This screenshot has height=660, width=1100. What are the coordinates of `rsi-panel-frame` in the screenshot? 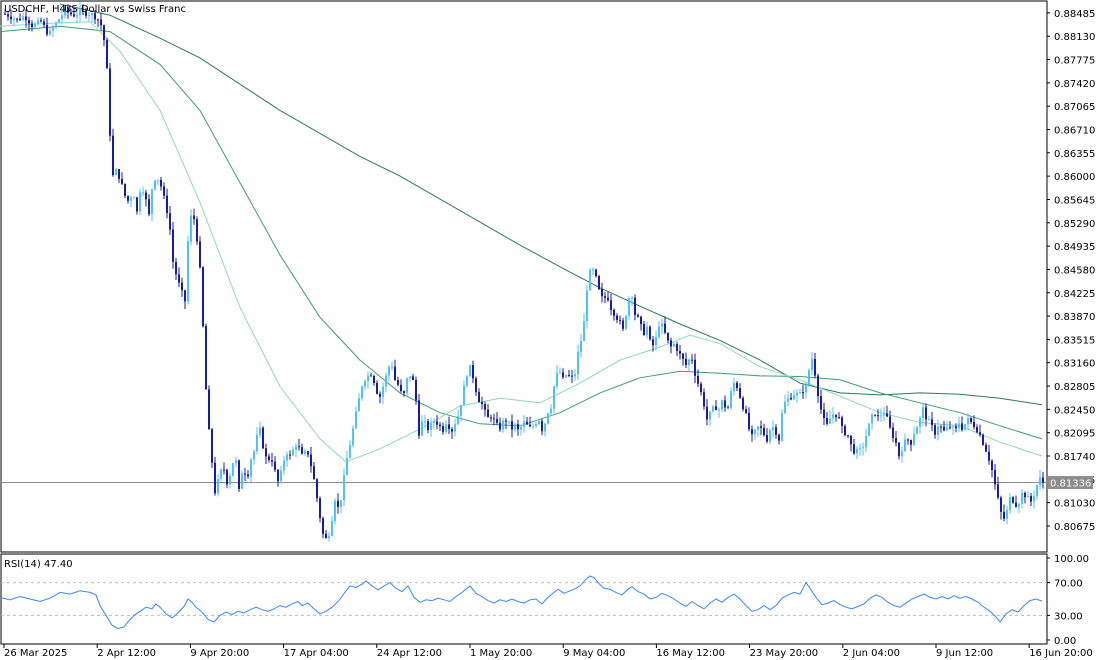 It's located at (524, 599).